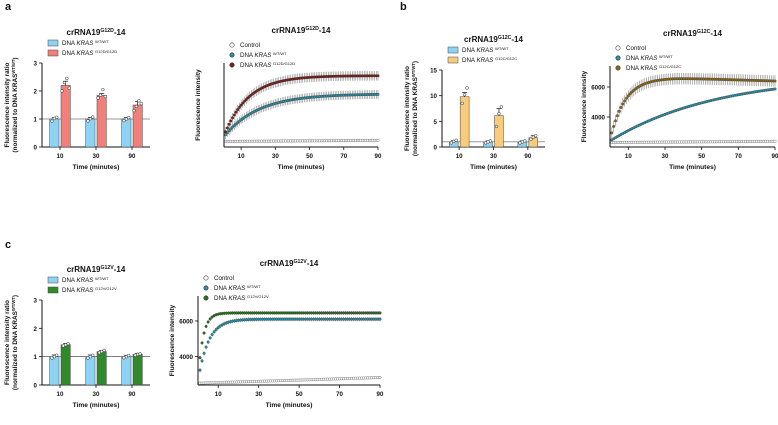 The image size is (778, 425). Describe the element at coordinates (517, 39) in the screenshot. I see `chart-title-tail: -14` at that location.